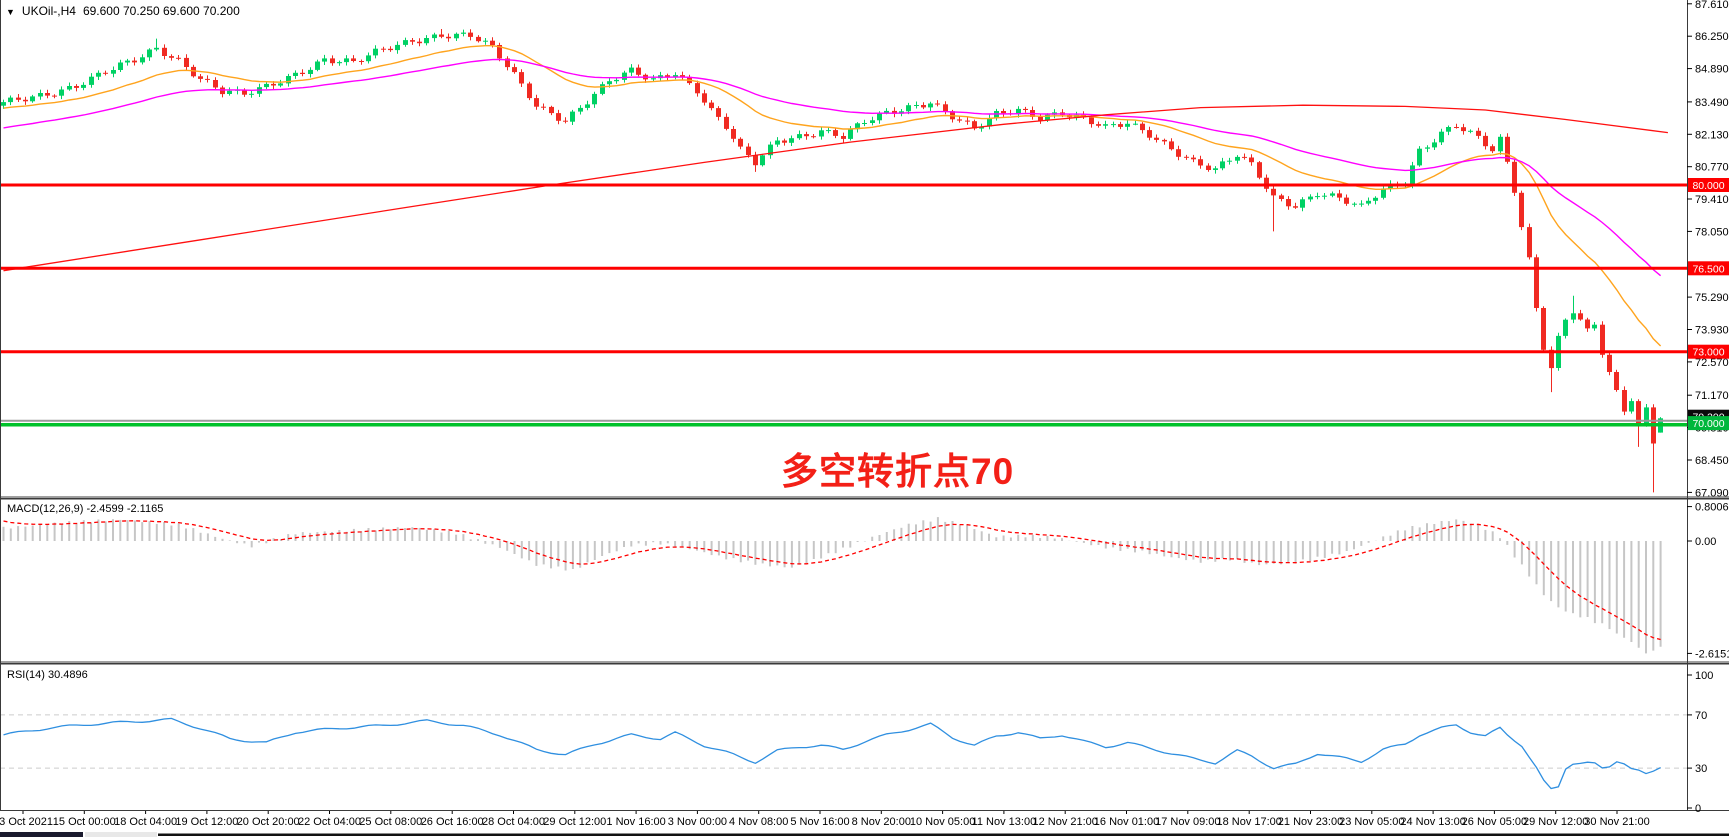 This screenshot has width=1729, height=839. I want to click on time-tick-label: 18 Nov 17:00, so click(1248, 822).